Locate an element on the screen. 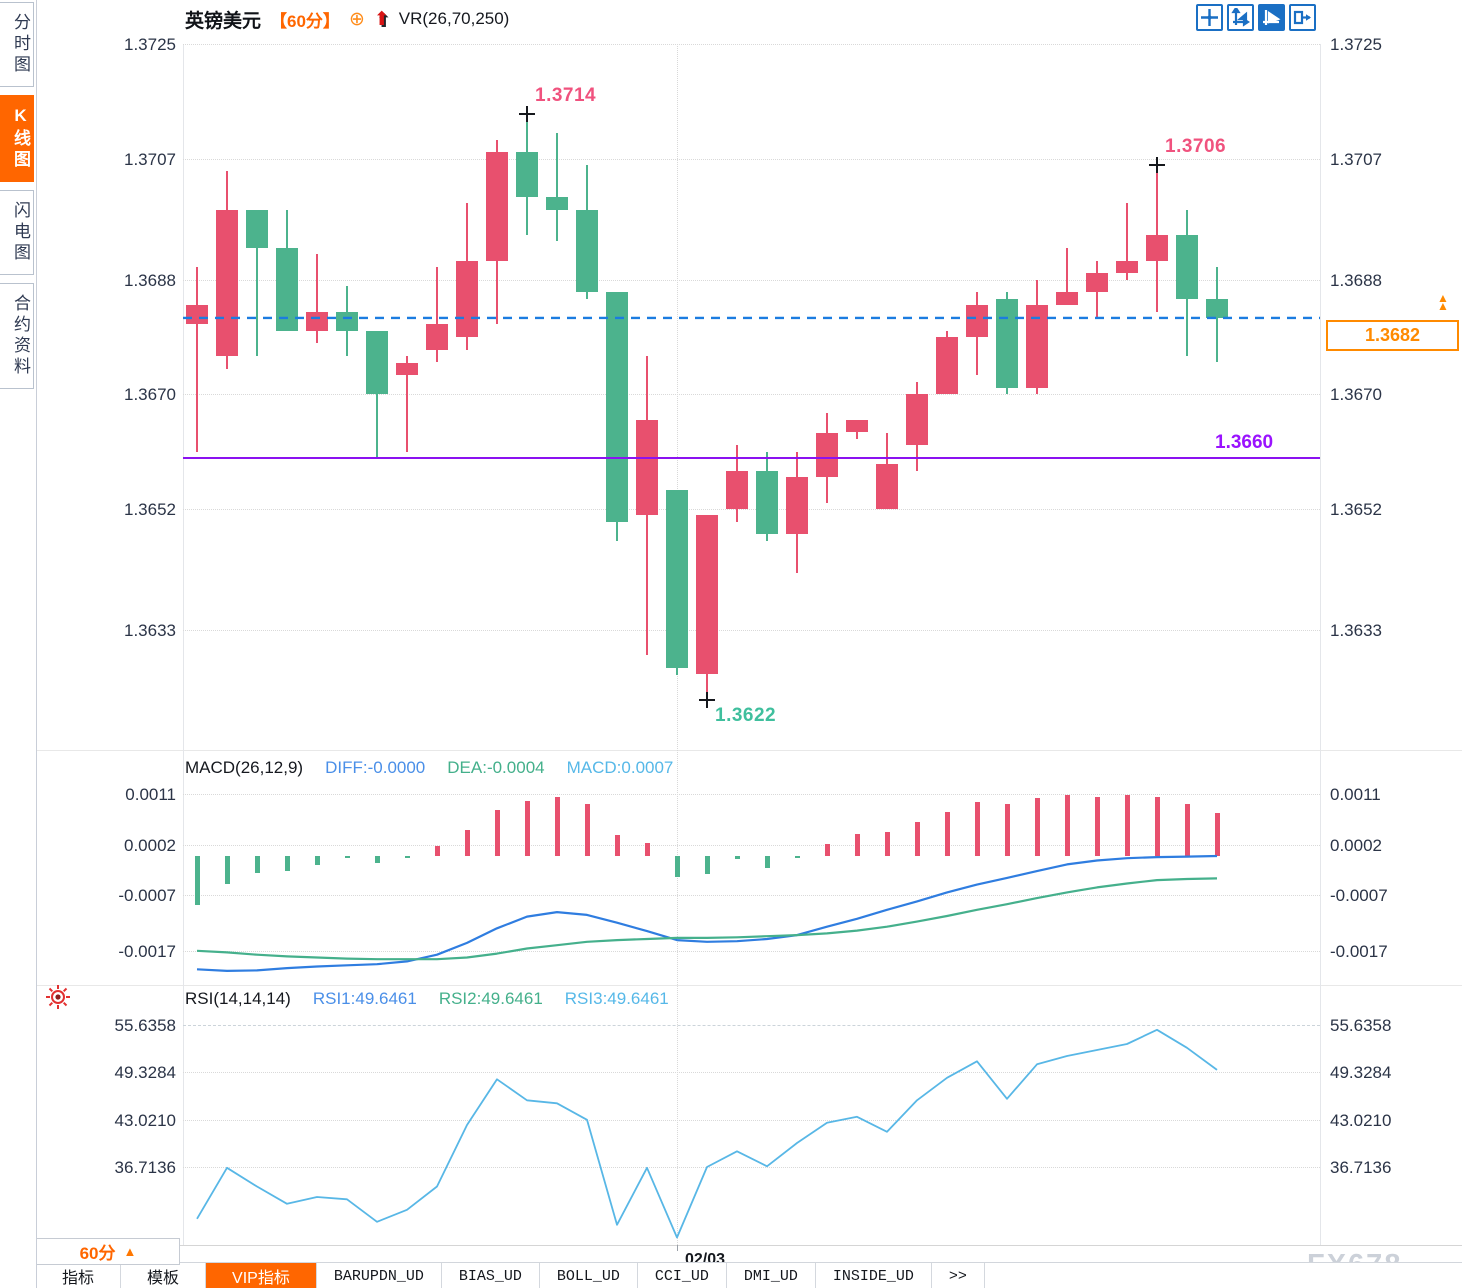  indicator-title: VR(26,70,250) is located at coordinates (454, 18).